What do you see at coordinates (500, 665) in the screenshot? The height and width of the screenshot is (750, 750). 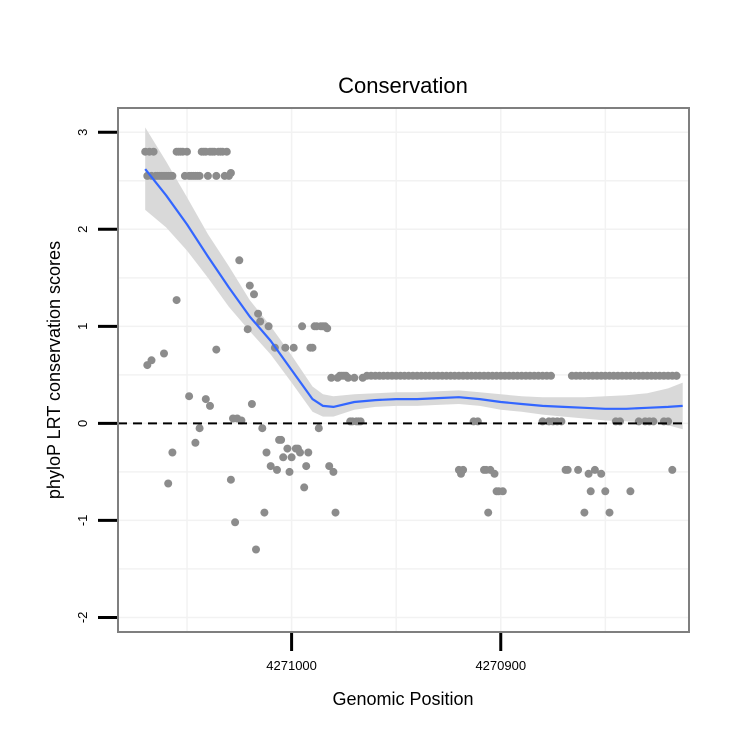 I see `x-tick-label: 4270900` at bounding box center [500, 665].